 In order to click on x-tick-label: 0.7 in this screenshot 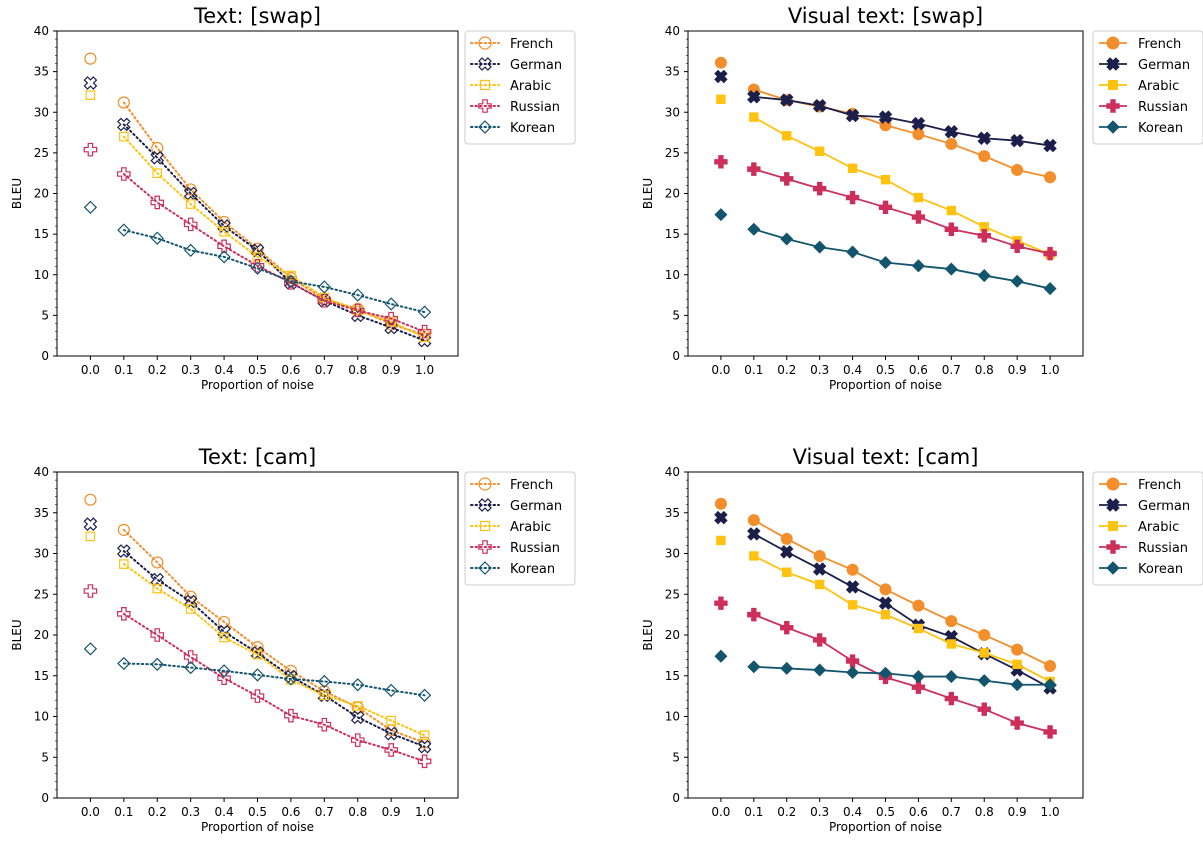, I will do `click(324, 812)`.